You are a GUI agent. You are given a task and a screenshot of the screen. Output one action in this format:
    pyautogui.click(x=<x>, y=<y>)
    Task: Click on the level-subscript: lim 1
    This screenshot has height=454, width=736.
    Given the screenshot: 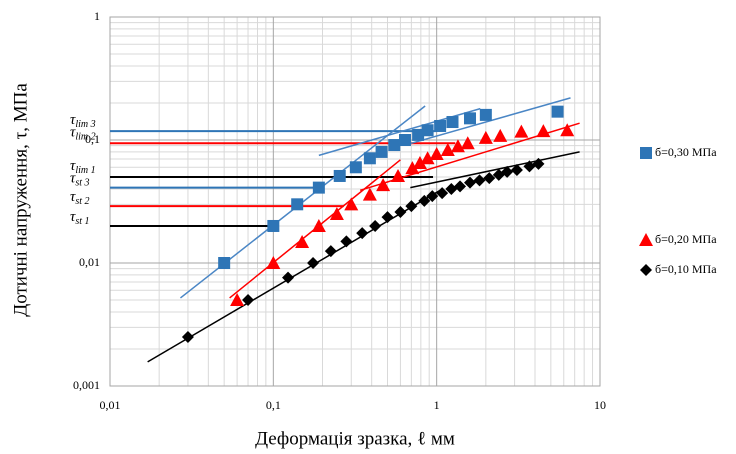 What is the action you would take?
    pyautogui.click(x=85, y=170)
    